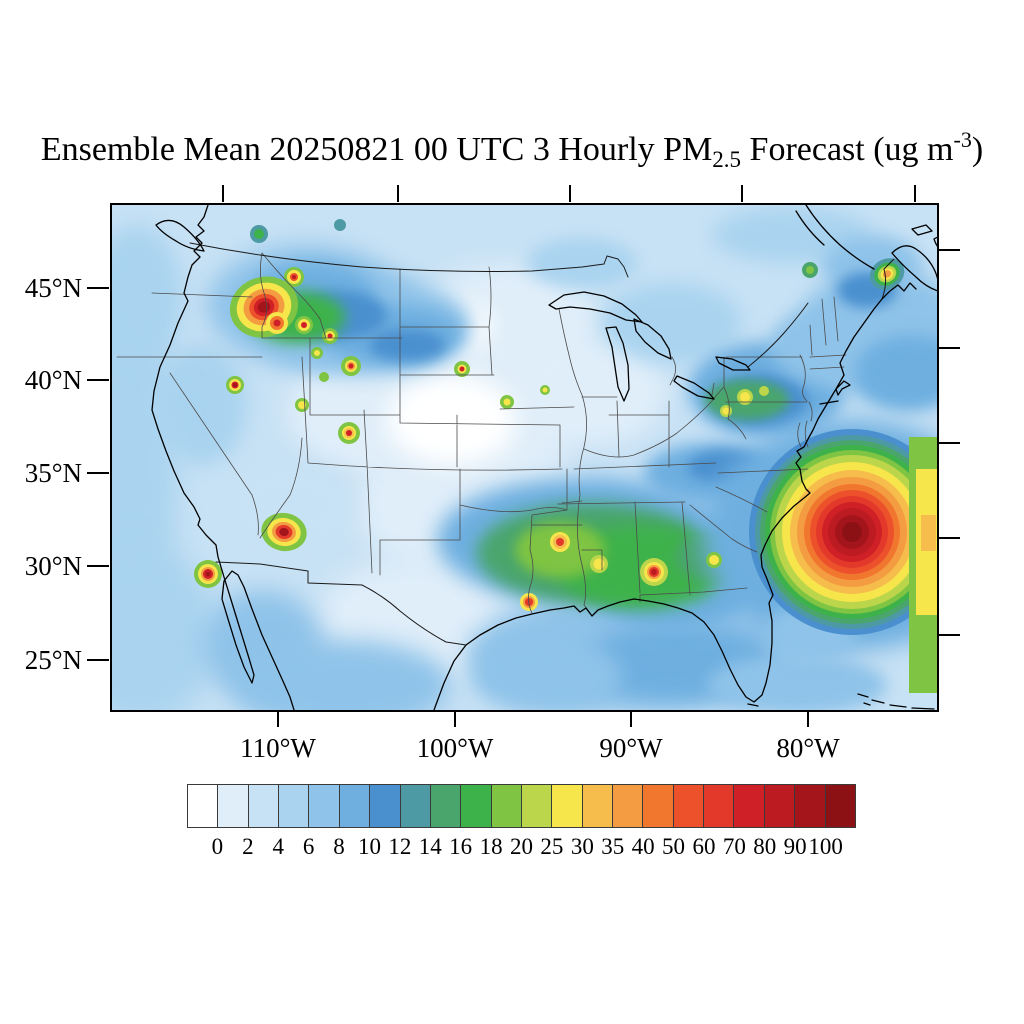 Image resolution: width=1024 pixels, height=1024 pixels. I want to click on utah-spot, so click(302, 405).